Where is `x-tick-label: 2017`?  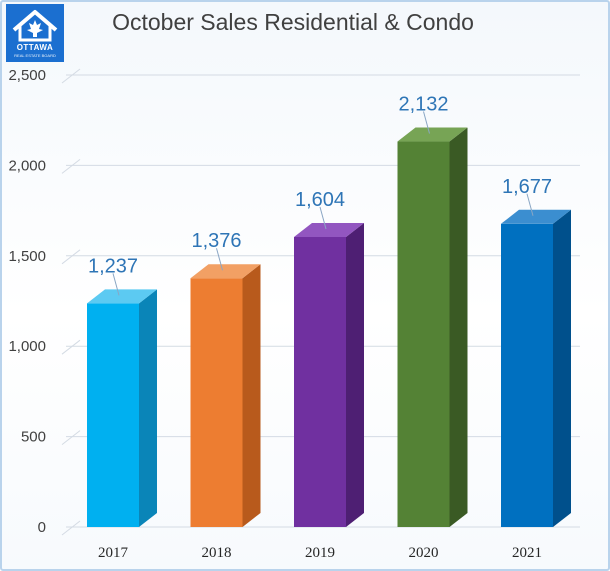 x-tick-label: 2017 is located at coordinates (113, 553).